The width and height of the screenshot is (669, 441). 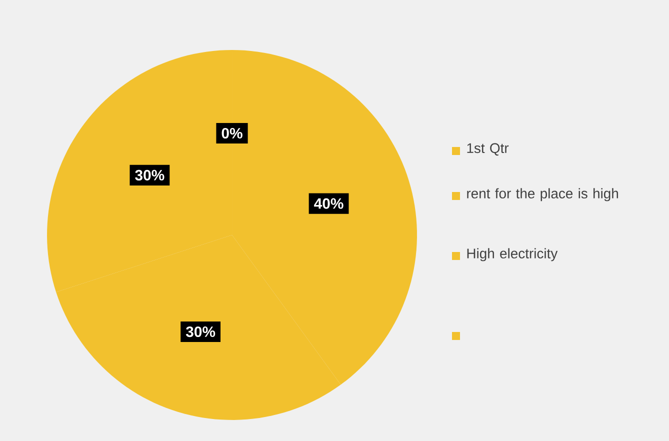 What do you see at coordinates (232, 133) in the screenshot?
I see `text: 0%` at bounding box center [232, 133].